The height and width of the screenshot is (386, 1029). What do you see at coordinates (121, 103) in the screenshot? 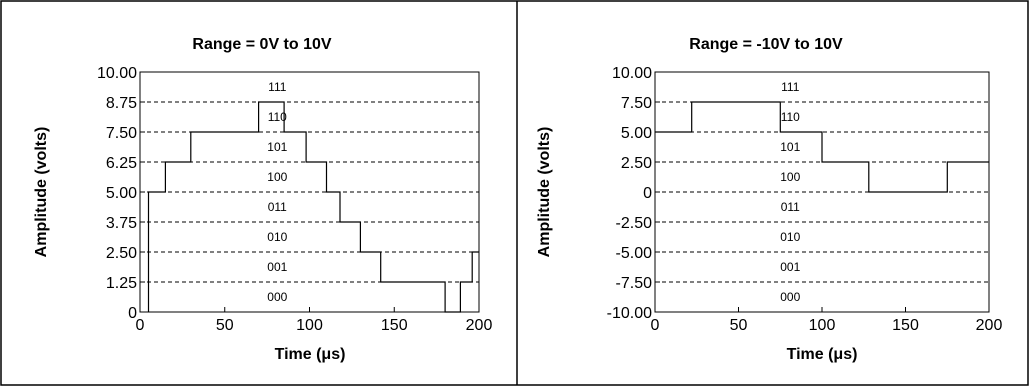
I see `y-tick-label: 8.75` at bounding box center [121, 103].